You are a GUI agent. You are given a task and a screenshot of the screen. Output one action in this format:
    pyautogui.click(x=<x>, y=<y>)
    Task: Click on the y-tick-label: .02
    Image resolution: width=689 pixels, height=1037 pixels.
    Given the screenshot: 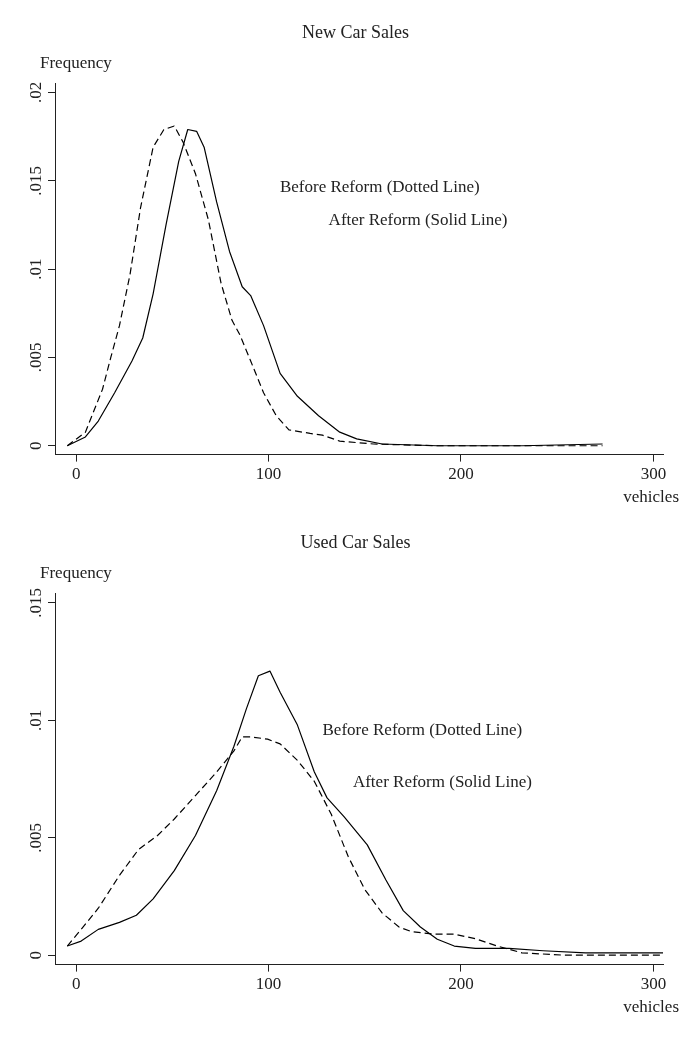 What is the action you would take?
    pyautogui.click(x=35, y=92)
    